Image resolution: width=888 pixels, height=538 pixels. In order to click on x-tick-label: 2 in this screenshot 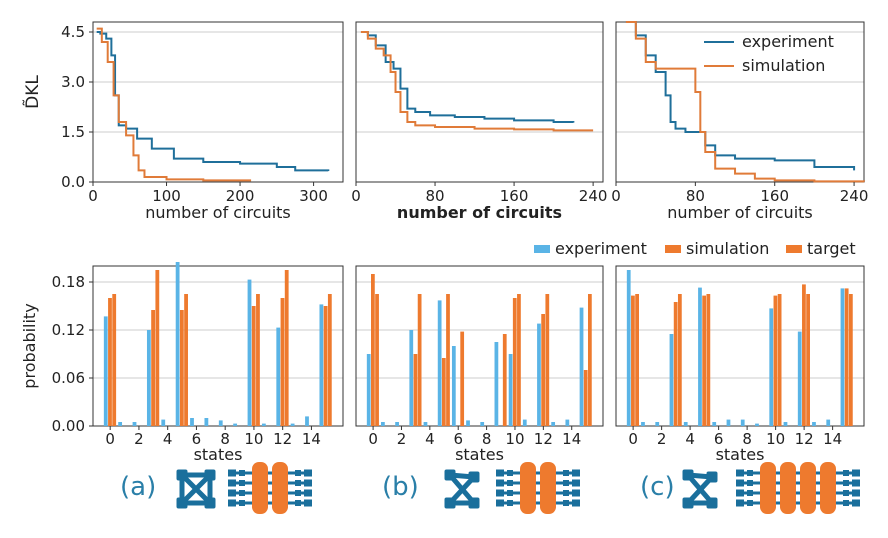, I will do `click(139, 439)`.